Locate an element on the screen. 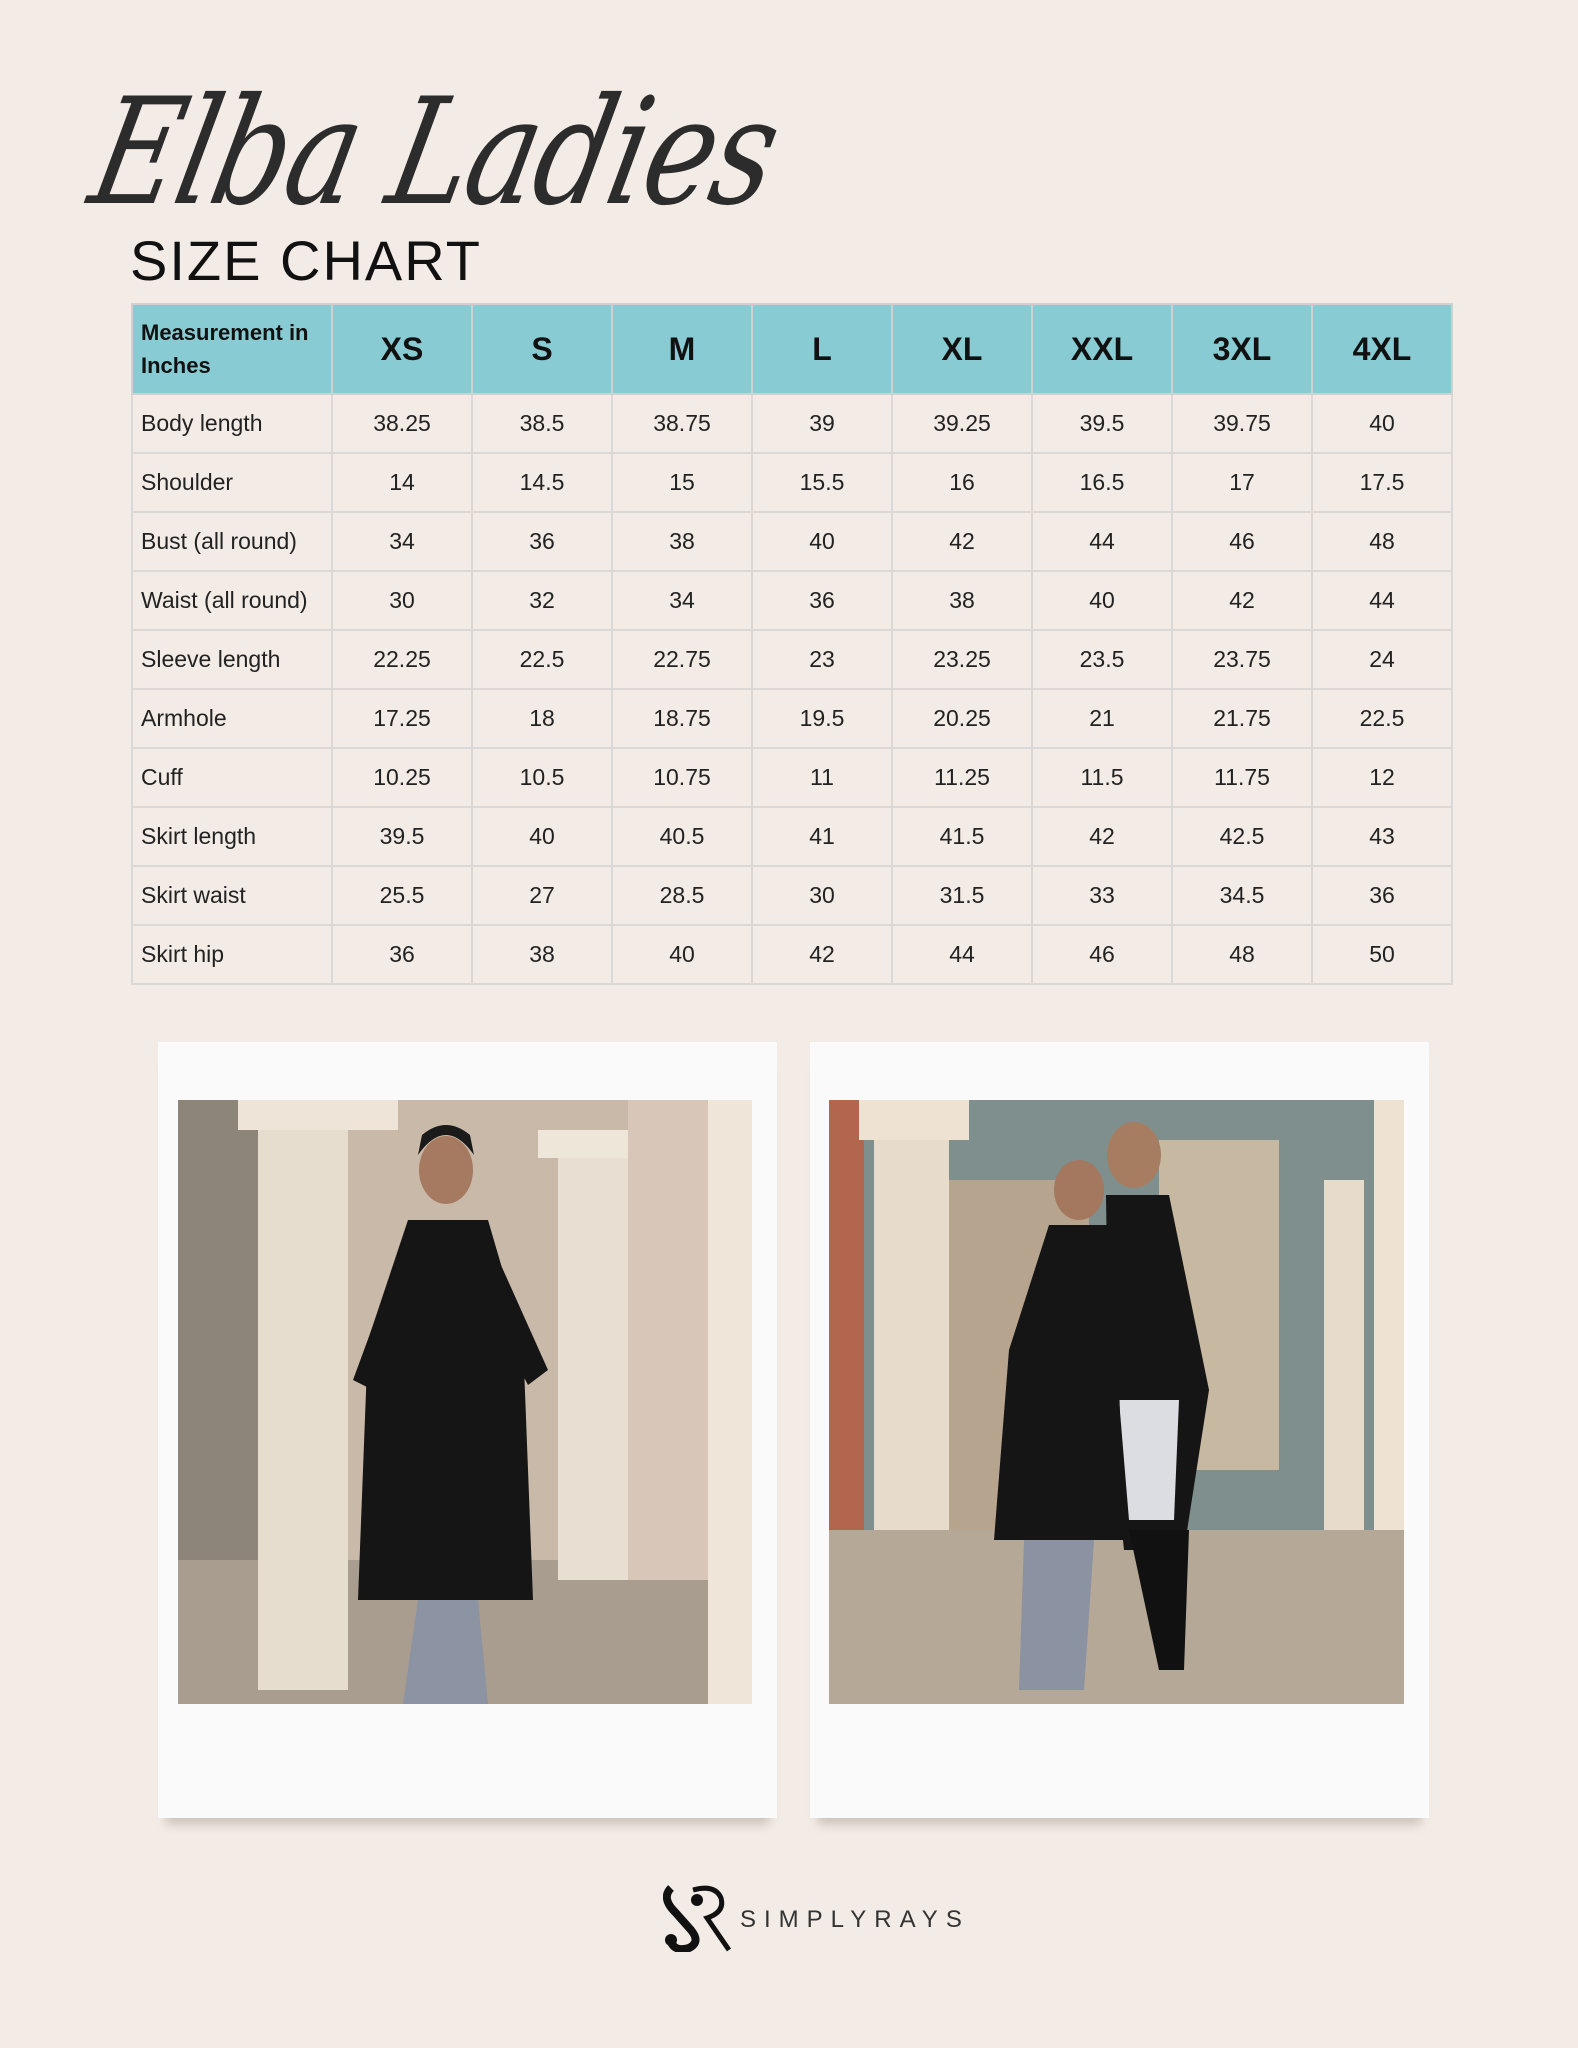  measurement-cell: 23.75 is located at coordinates (1242, 659).